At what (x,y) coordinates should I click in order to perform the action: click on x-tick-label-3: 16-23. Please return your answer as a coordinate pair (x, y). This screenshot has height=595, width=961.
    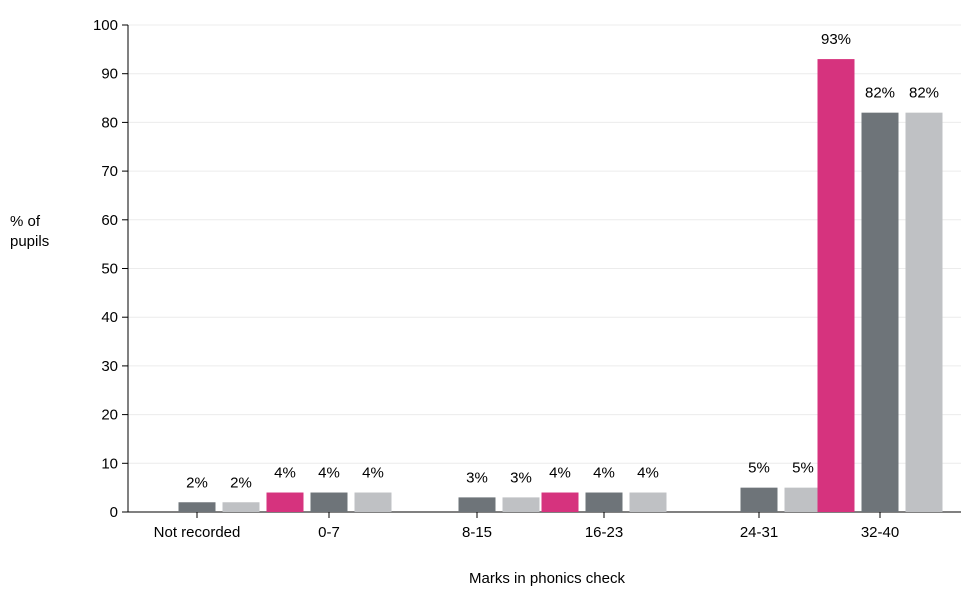
    Looking at the image, I should click on (604, 532).